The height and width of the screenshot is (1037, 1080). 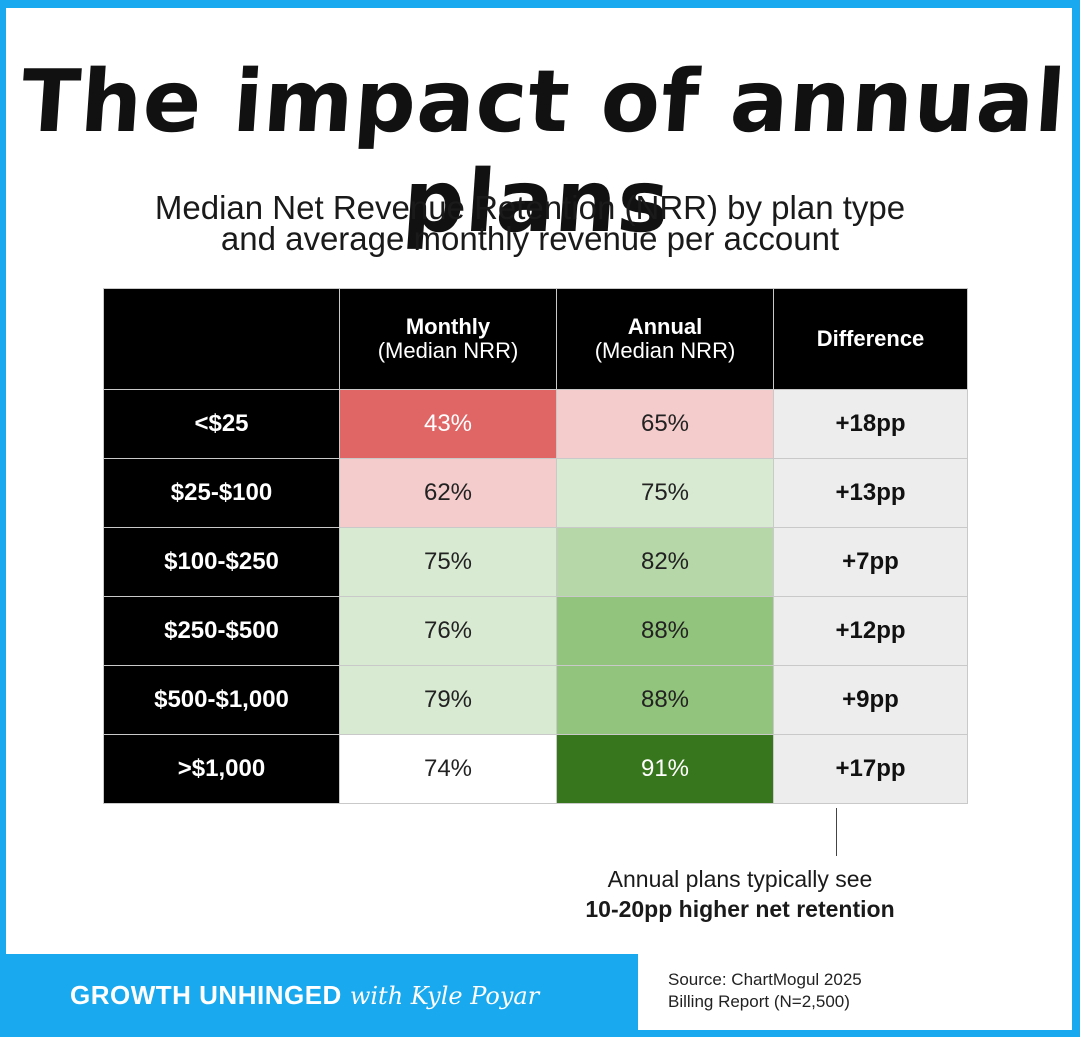 What do you see at coordinates (221, 562) in the screenshot?
I see `row-label: $100-$250` at bounding box center [221, 562].